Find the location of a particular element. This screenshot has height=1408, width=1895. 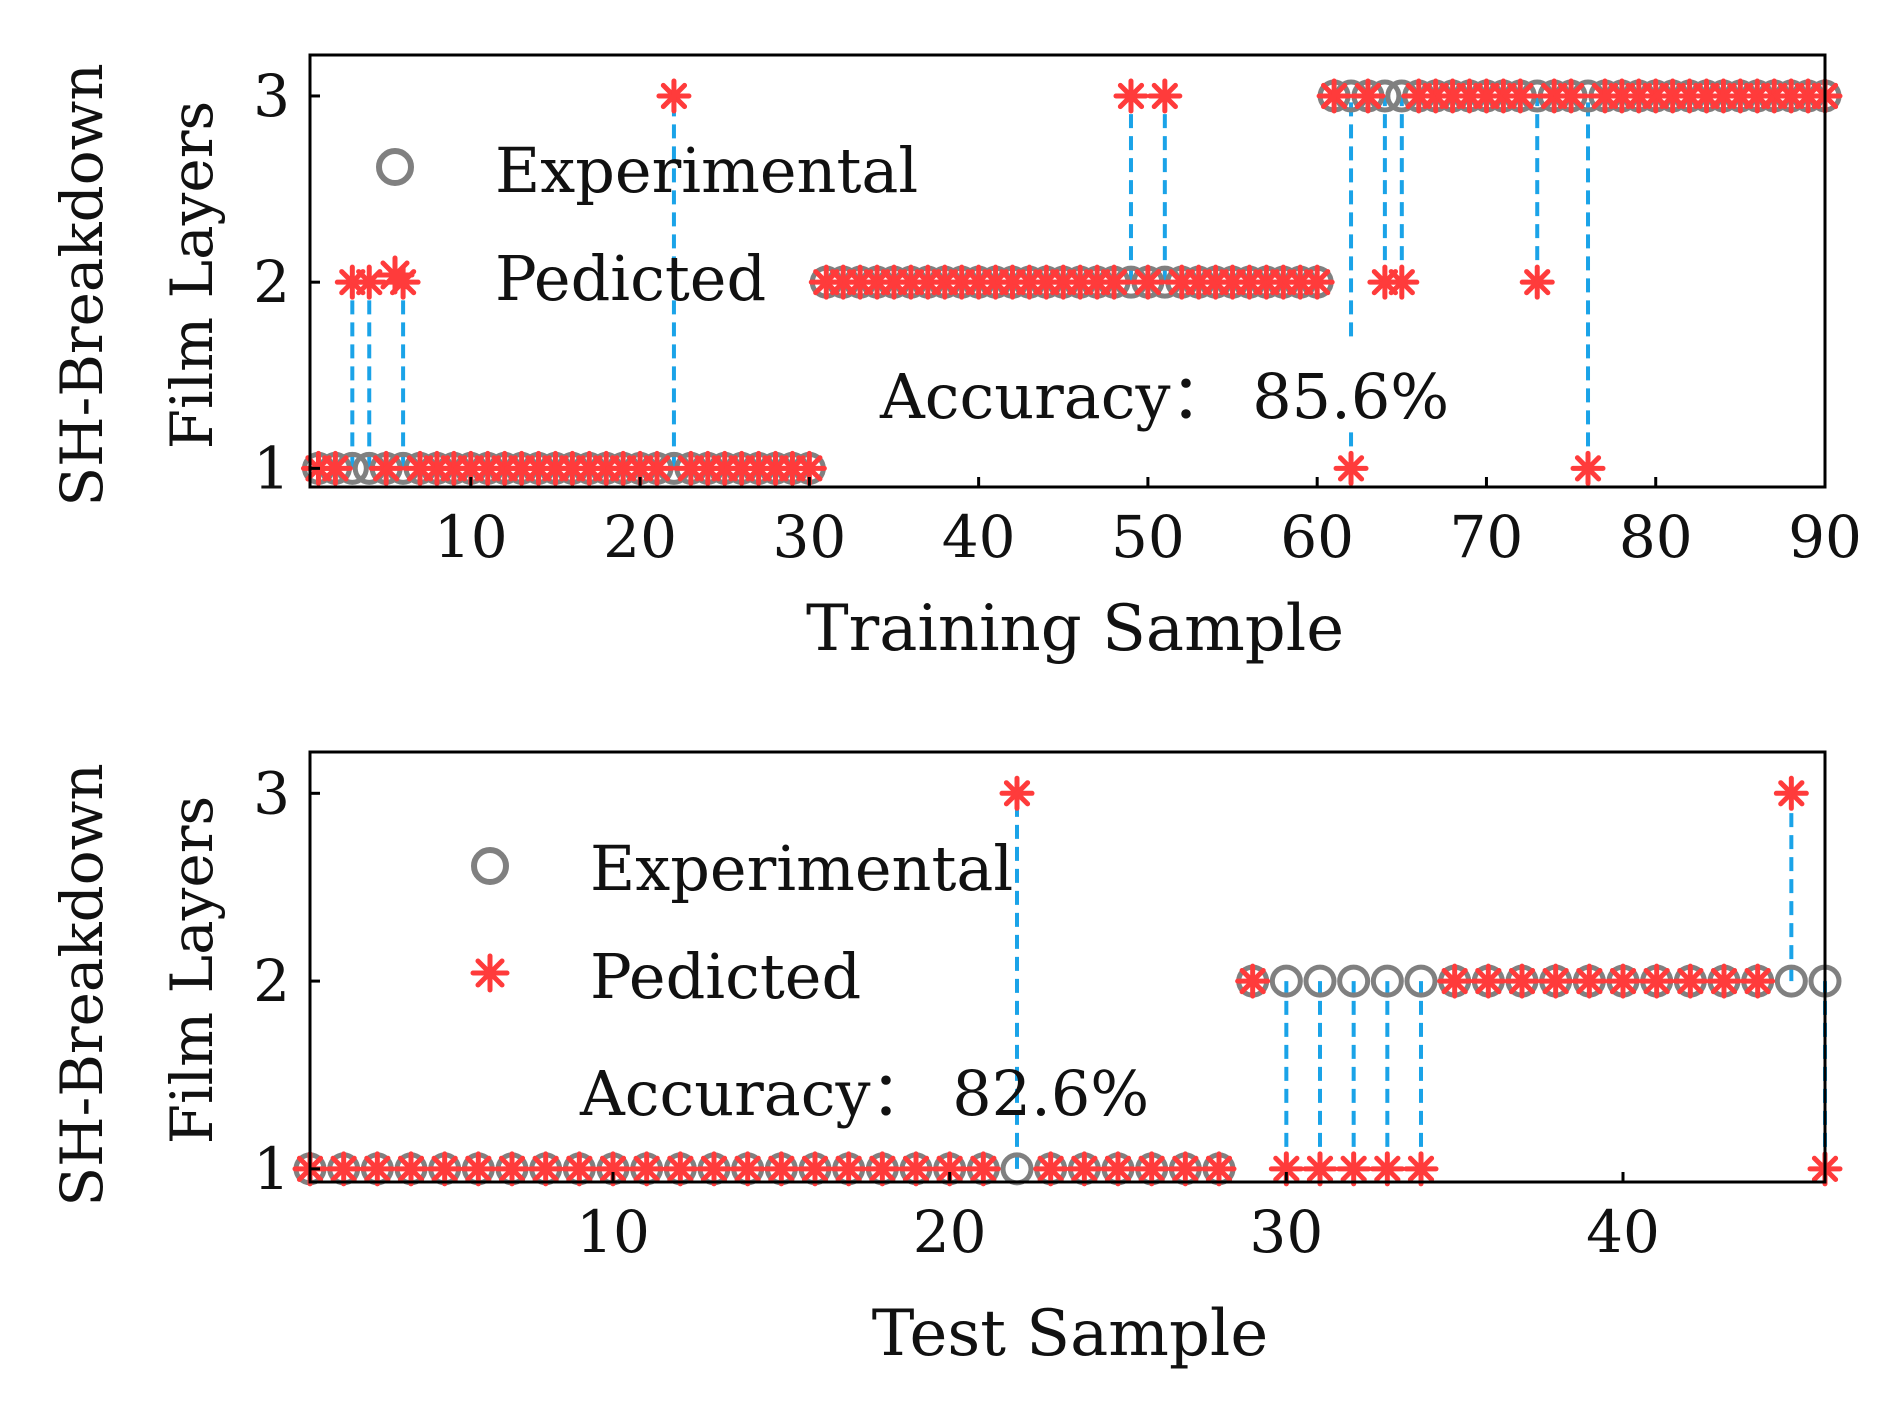

x-tick-label: 80 is located at coordinates (1656, 537).